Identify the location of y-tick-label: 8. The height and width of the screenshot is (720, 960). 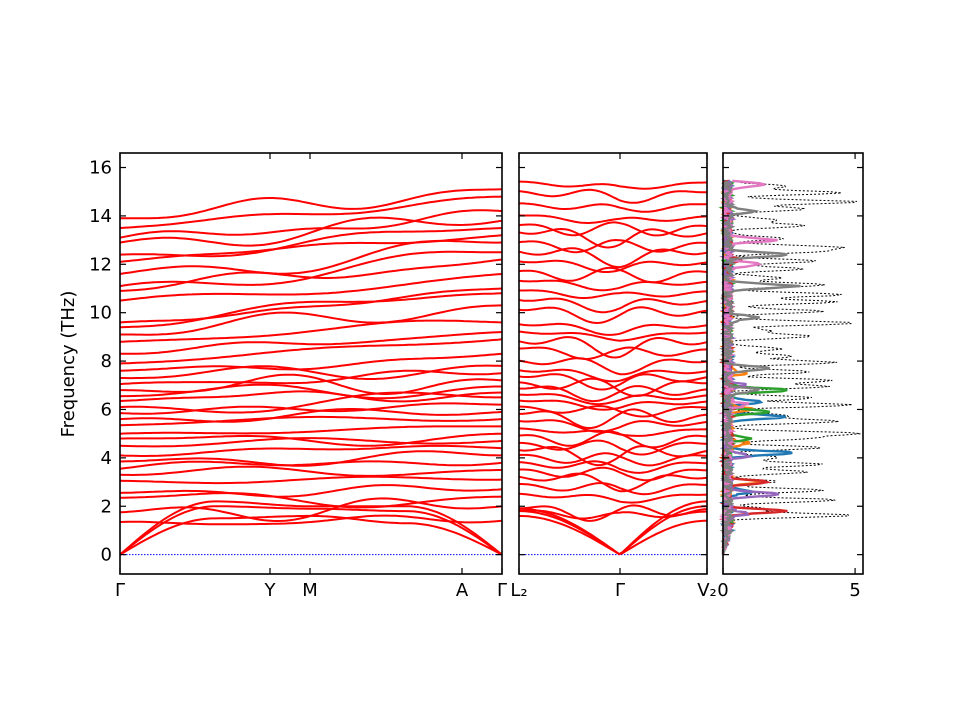
(106, 361).